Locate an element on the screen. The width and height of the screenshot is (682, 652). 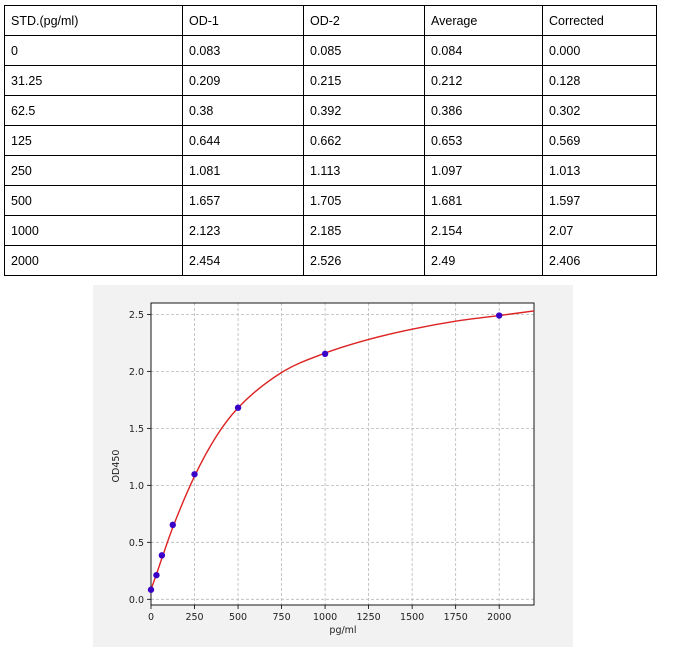
table-cell: 0.653 is located at coordinates (483, 140).